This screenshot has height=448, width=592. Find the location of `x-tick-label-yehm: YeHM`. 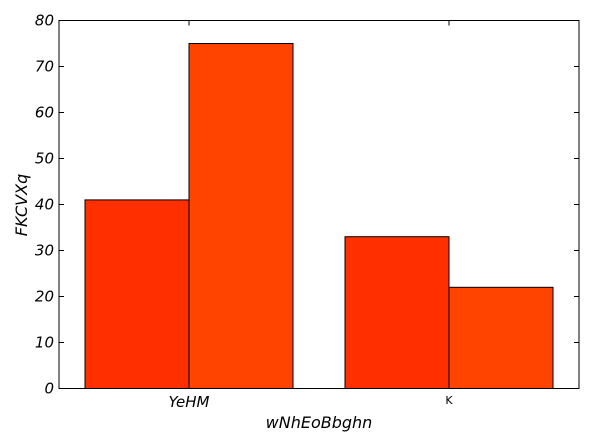

x-tick-label-yehm: YeHM is located at coordinates (189, 402).